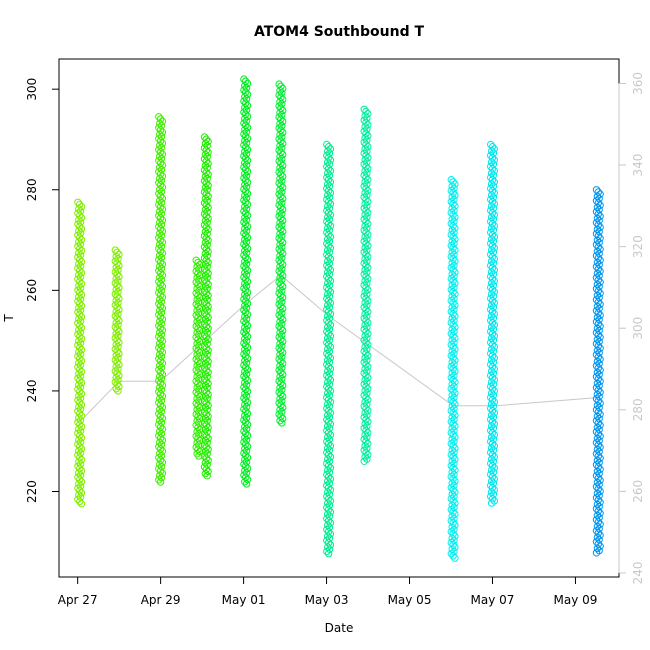  Describe the element at coordinates (42, 290) in the screenshot. I see `y-axis: 220 240 260 280 300` at that location.